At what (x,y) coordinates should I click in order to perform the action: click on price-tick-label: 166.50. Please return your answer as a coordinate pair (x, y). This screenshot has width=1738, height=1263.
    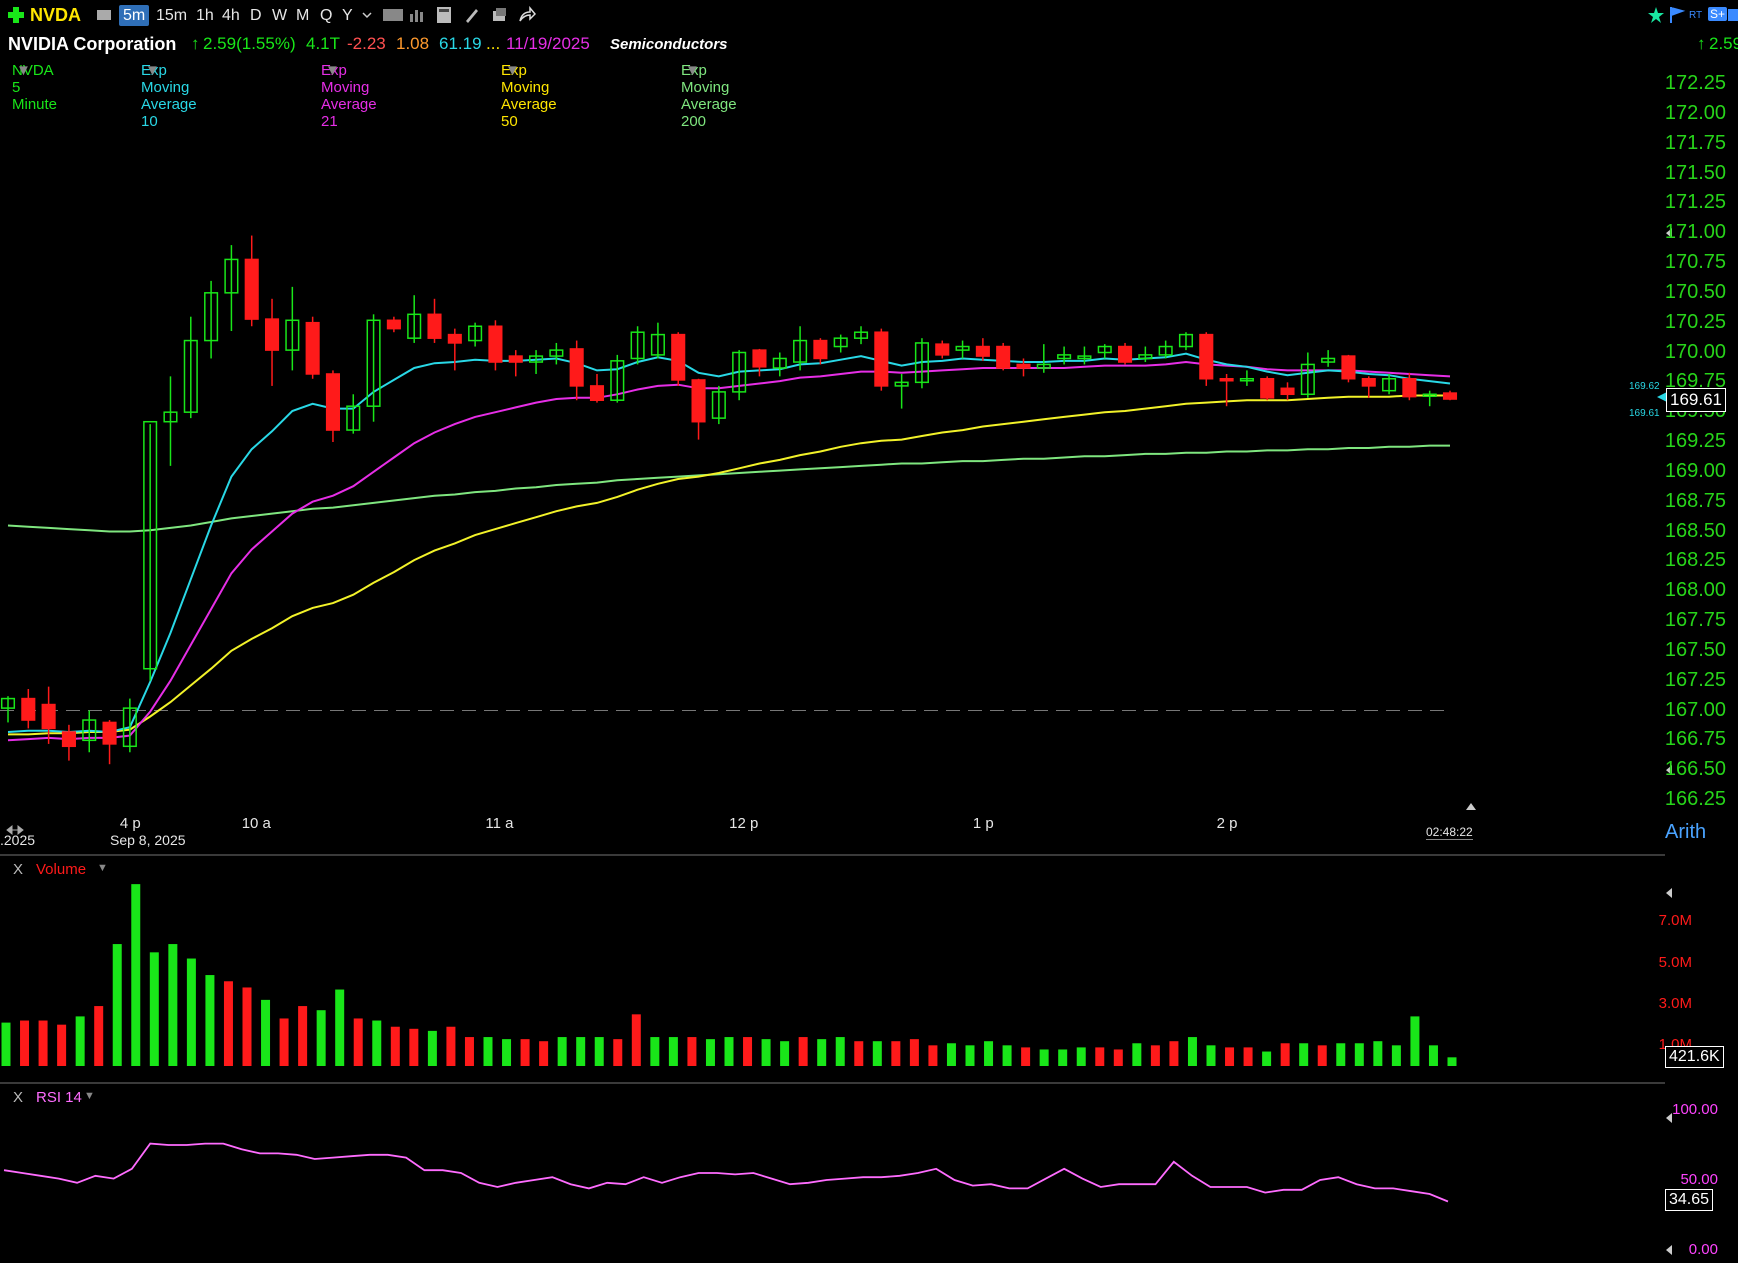
    Looking at the image, I should click on (1695, 769).